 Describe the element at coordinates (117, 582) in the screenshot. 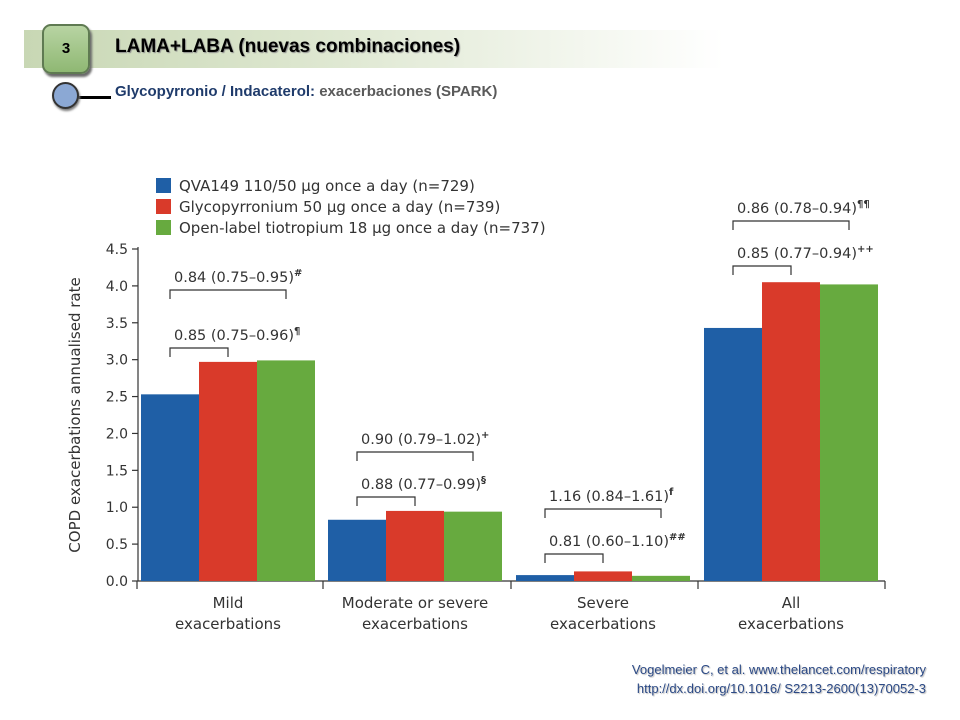

I see `y-tick-label: 0.0` at that location.